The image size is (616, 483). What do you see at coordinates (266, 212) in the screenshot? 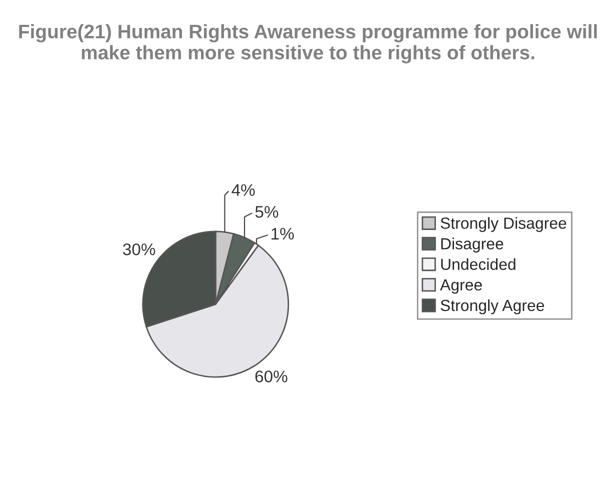
I see `data-label: 5%` at bounding box center [266, 212].